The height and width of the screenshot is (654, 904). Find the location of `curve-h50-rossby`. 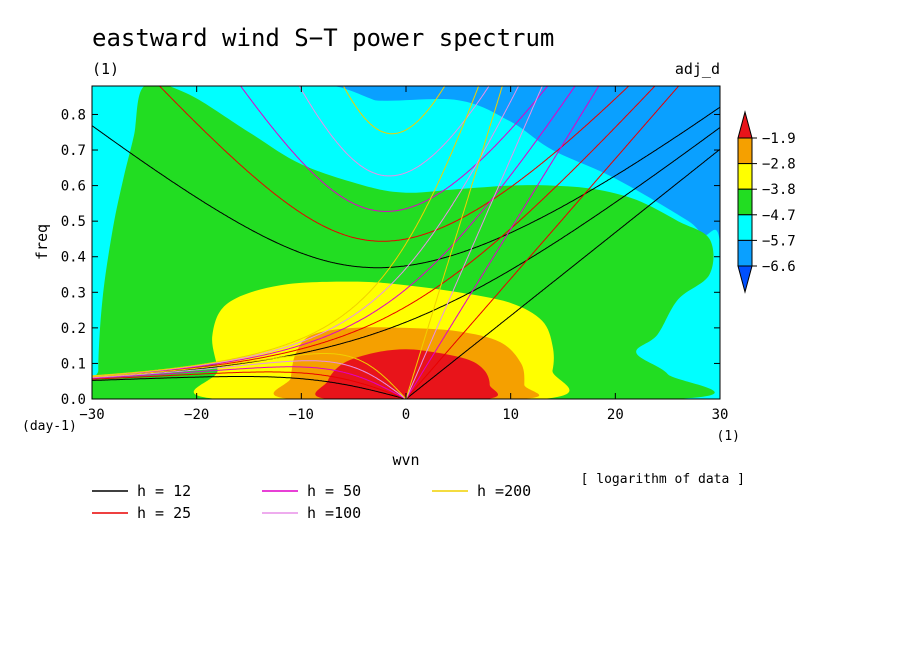

curve-h50-rossby is located at coordinates (249, 382).